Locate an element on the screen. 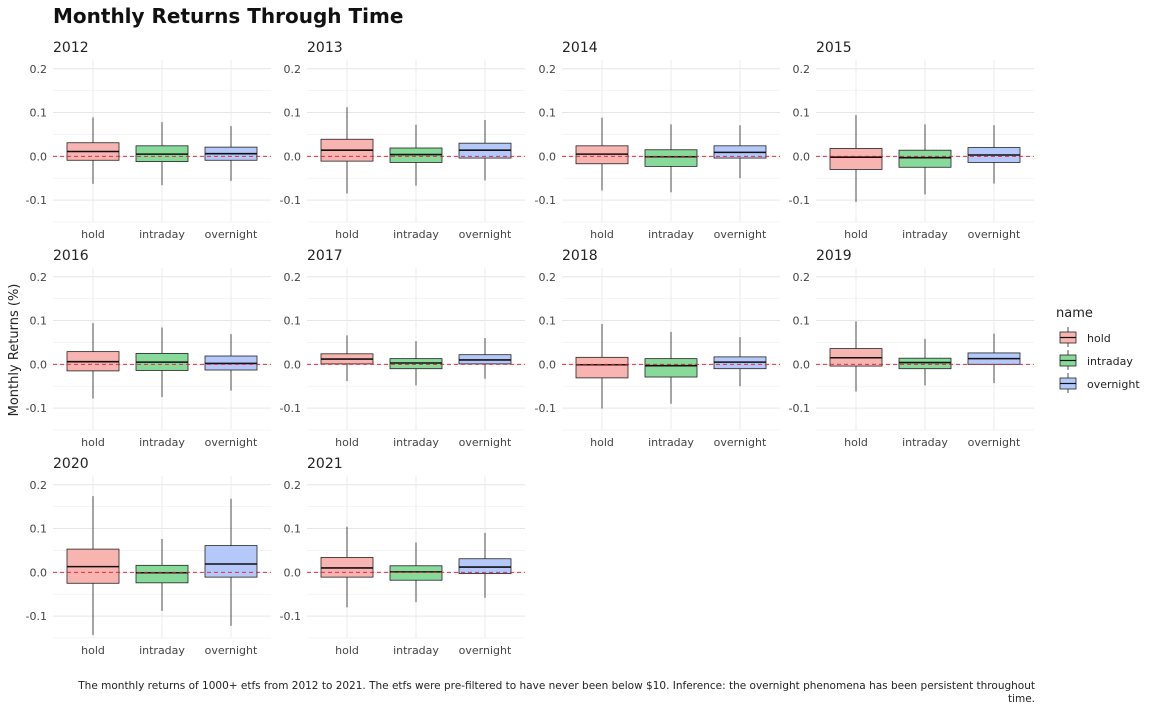  facet-panel: 2013 -0.1 0.0 0.1 0.2 hold intraday overnight is located at coordinates (402, 140).